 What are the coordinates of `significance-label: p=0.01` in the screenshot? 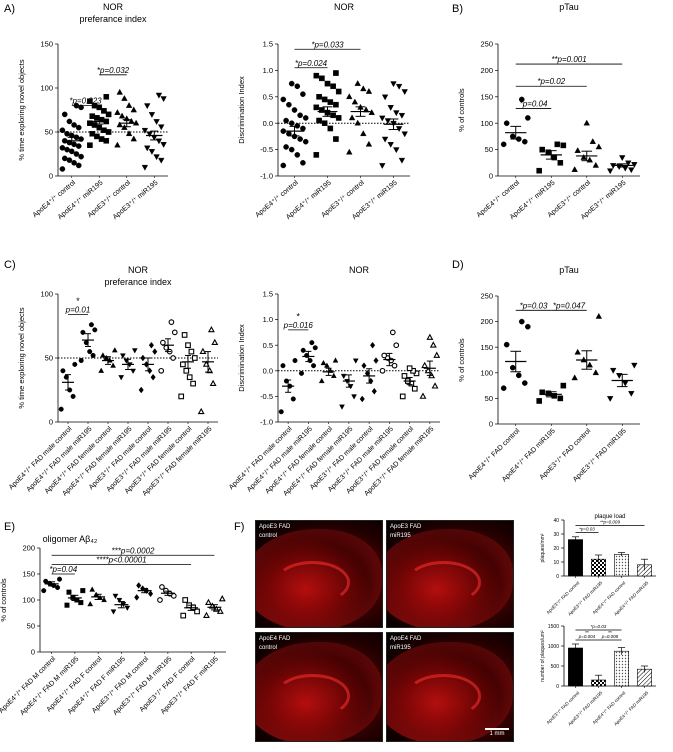 It's located at (78, 309).